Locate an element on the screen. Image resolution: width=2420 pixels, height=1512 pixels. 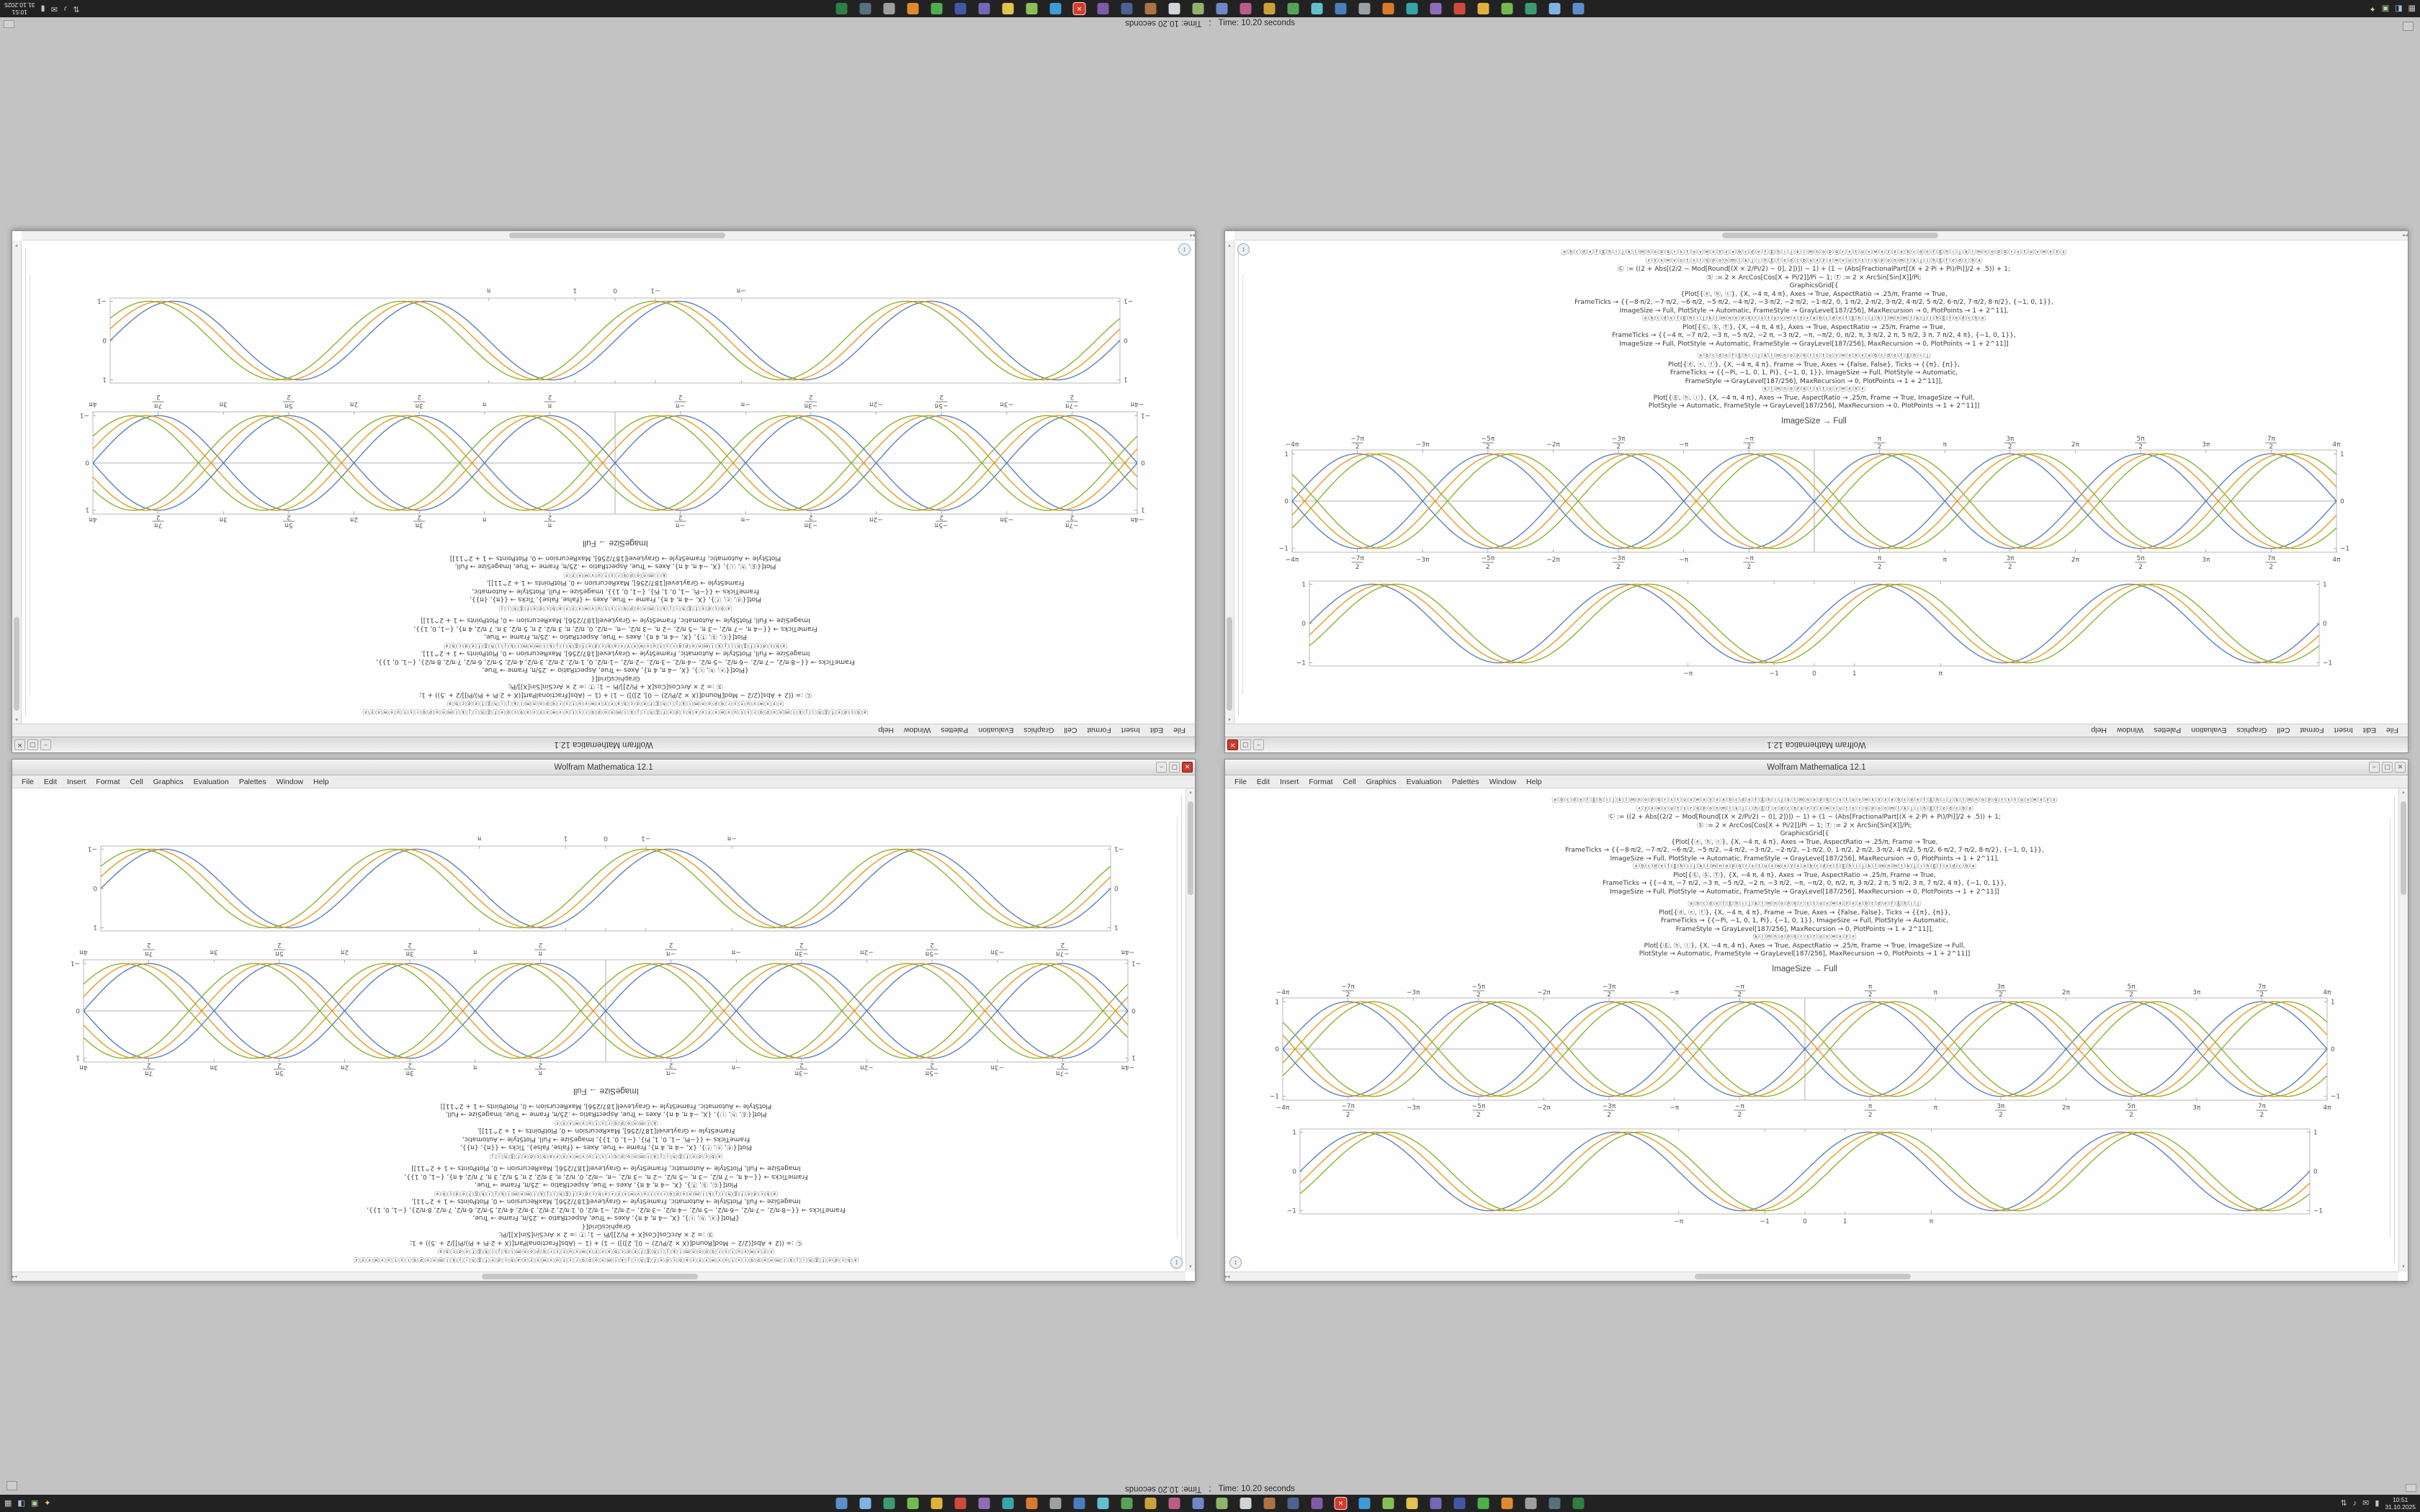
menu-item-window: Window is located at coordinates (1503, 781).